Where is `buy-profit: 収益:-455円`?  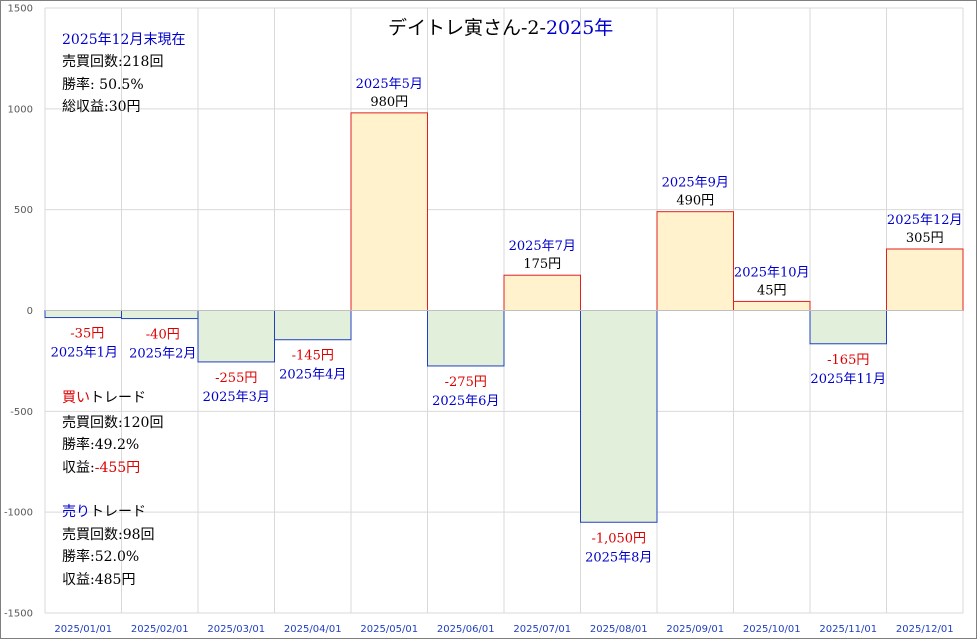
buy-profit: 収益:-455円 is located at coordinates (101, 468).